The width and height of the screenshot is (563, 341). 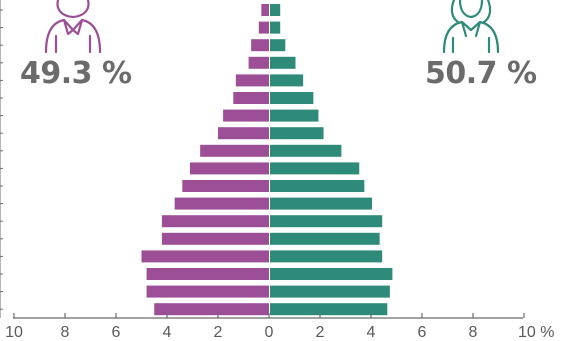 I want to click on x-tick-label: 0, so click(x=269, y=332).